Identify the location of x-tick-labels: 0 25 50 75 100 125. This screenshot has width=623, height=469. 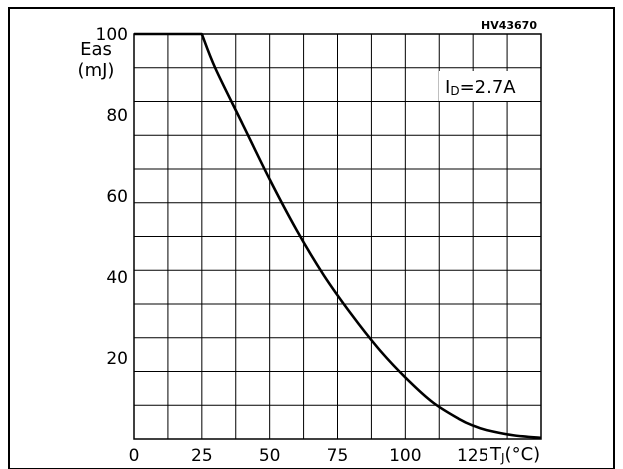
(309, 456).